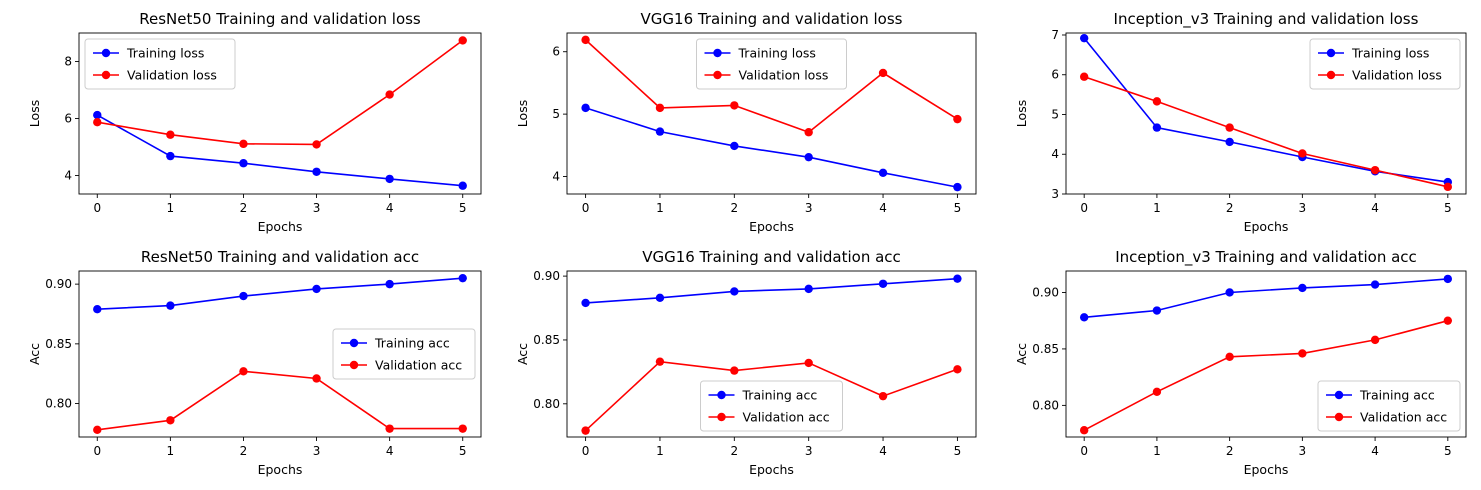 The image size is (1481, 490). Describe the element at coordinates (1055, 75) in the screenshot. I see `y-tick-label: 6` at that location.